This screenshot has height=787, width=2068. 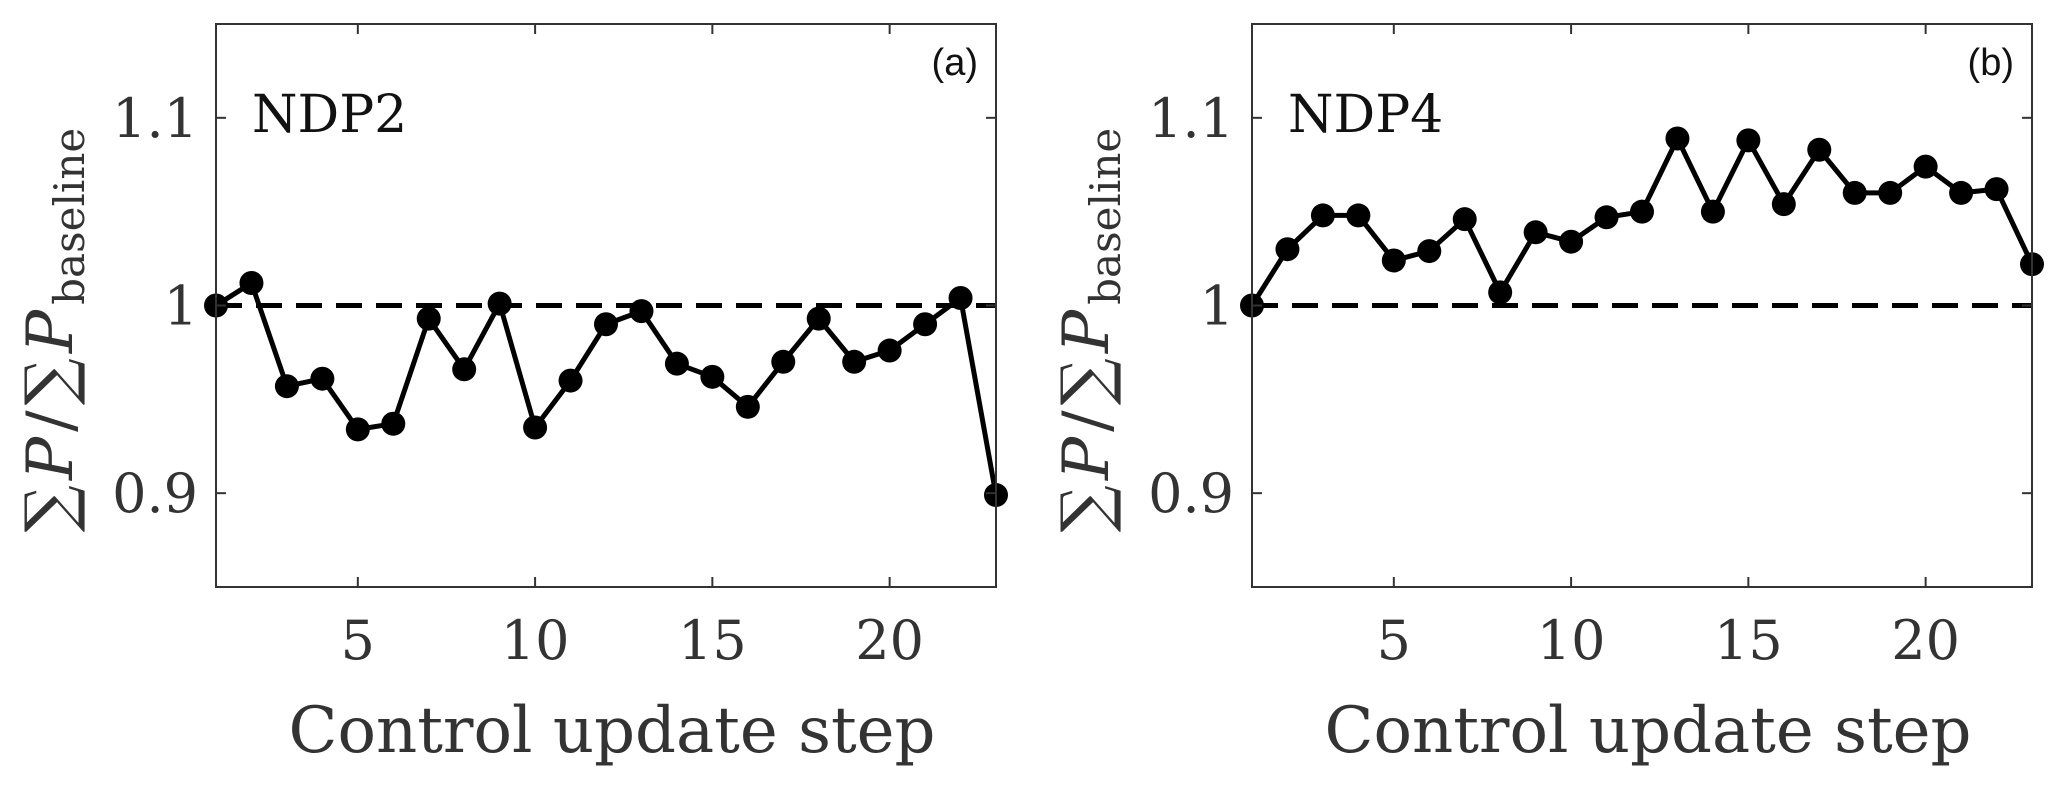 What do you see at coordinates (329, 115) in the screenshot?
I see `panel-title: NDP2` at bounding box center [329, 115].